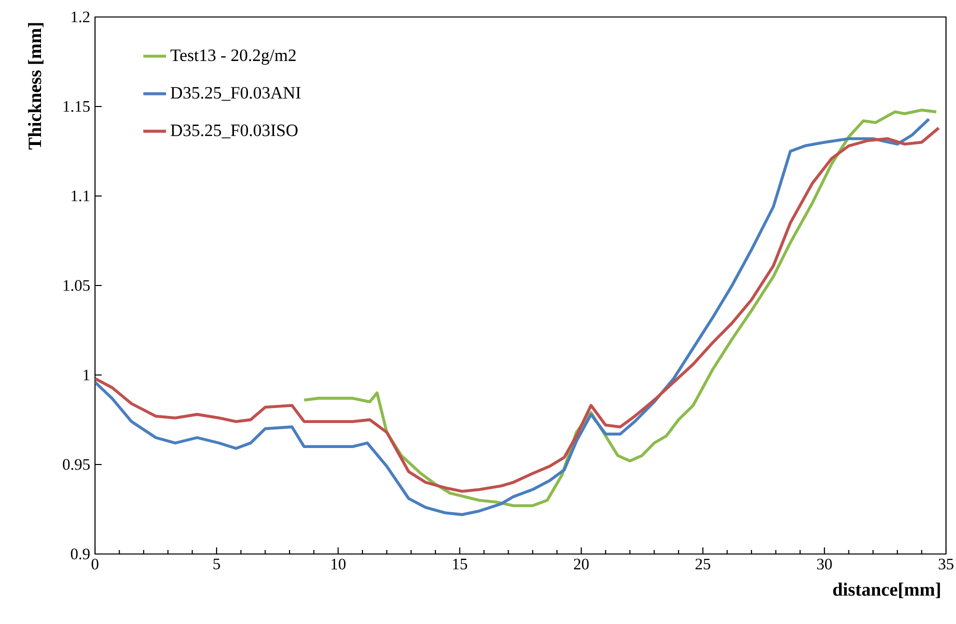 This screenshot has width=956, height=624. What do you see at coordinates (339, 564) in the screenshot?
I see `x-tick-label: 10` at bounding box center [339, 564].